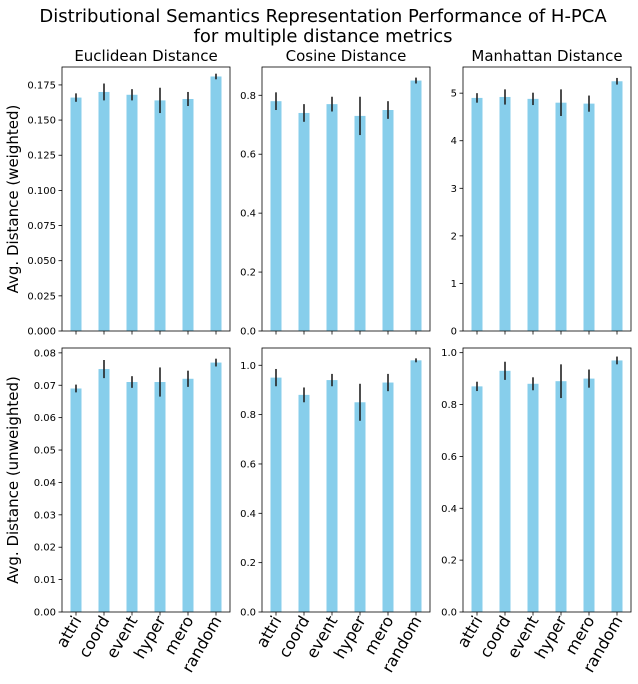  I want to click on y-tick-label: 0.150, so click(41, 121).